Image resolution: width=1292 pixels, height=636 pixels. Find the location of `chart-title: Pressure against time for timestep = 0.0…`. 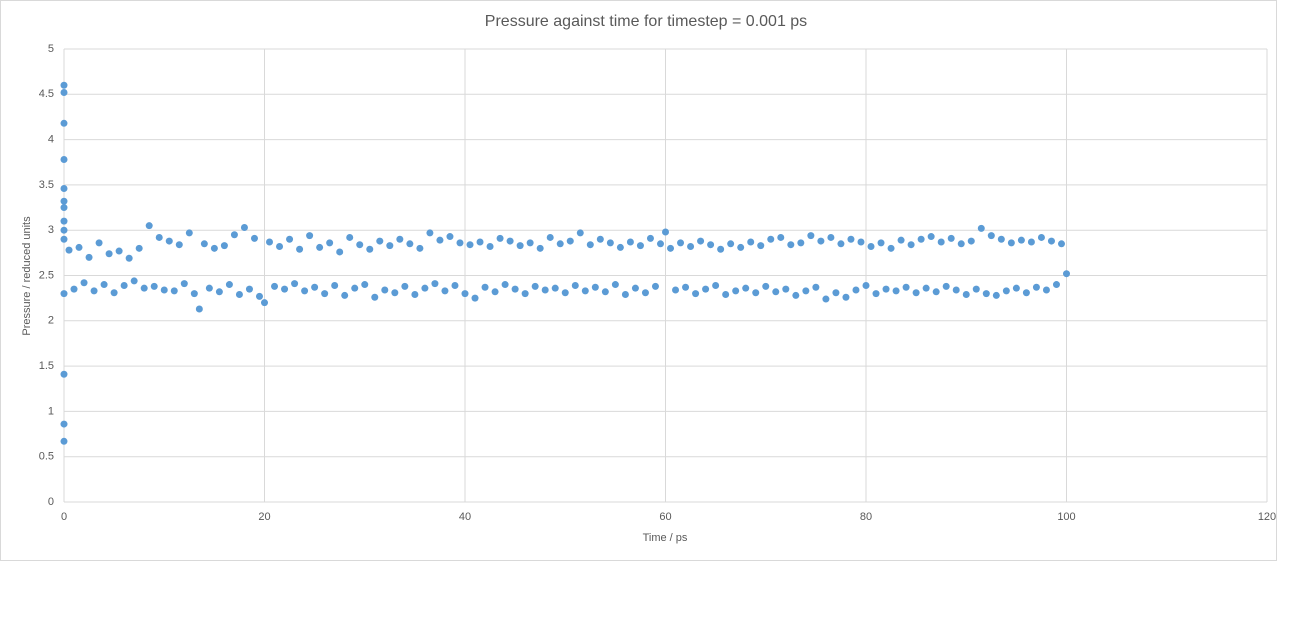

chart-title: Pressure against time for timestep = 0.0… is located at coordinates (646, 21).